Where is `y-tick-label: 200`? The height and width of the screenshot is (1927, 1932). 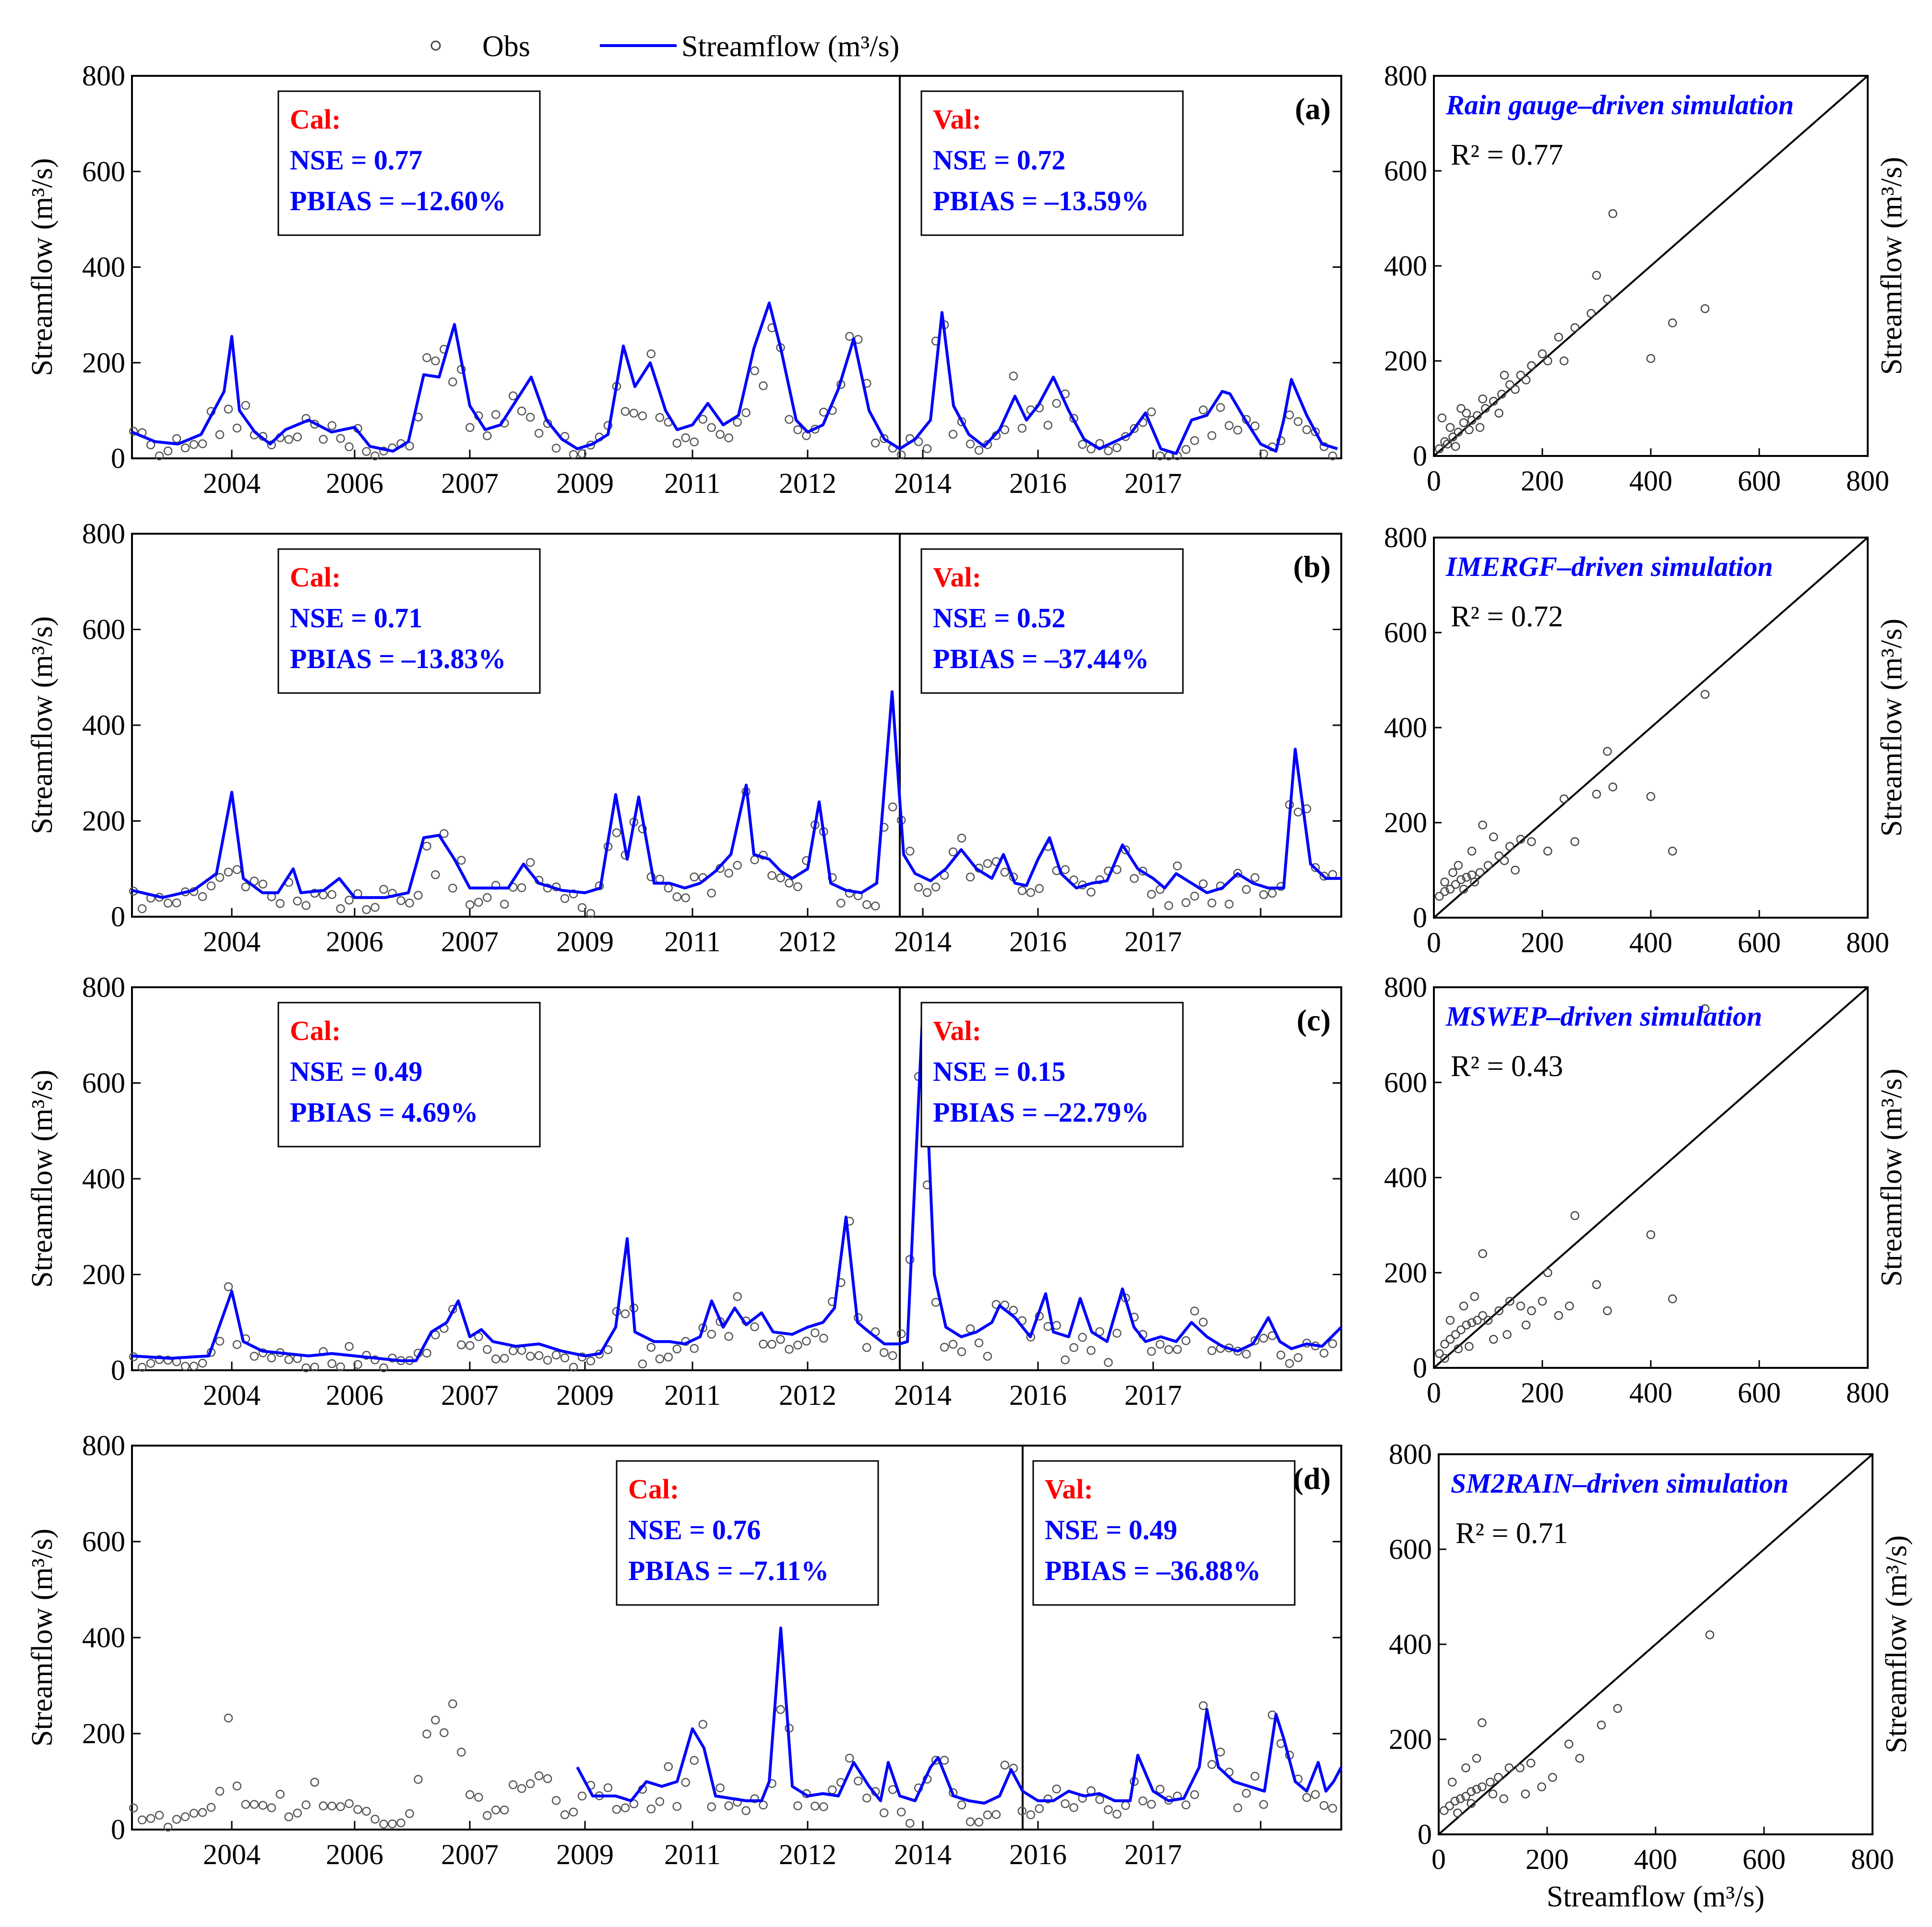 y-tick-label: 200 is located at coordinates (103, 821).